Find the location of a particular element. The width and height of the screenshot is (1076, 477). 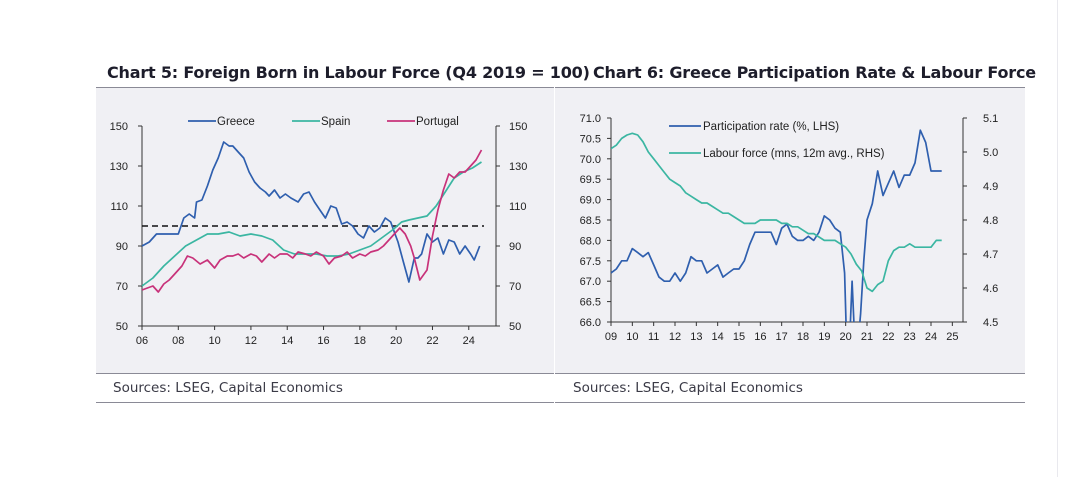

chart6-y-tick-label: 69.5 is located at coordinates (590, 180).